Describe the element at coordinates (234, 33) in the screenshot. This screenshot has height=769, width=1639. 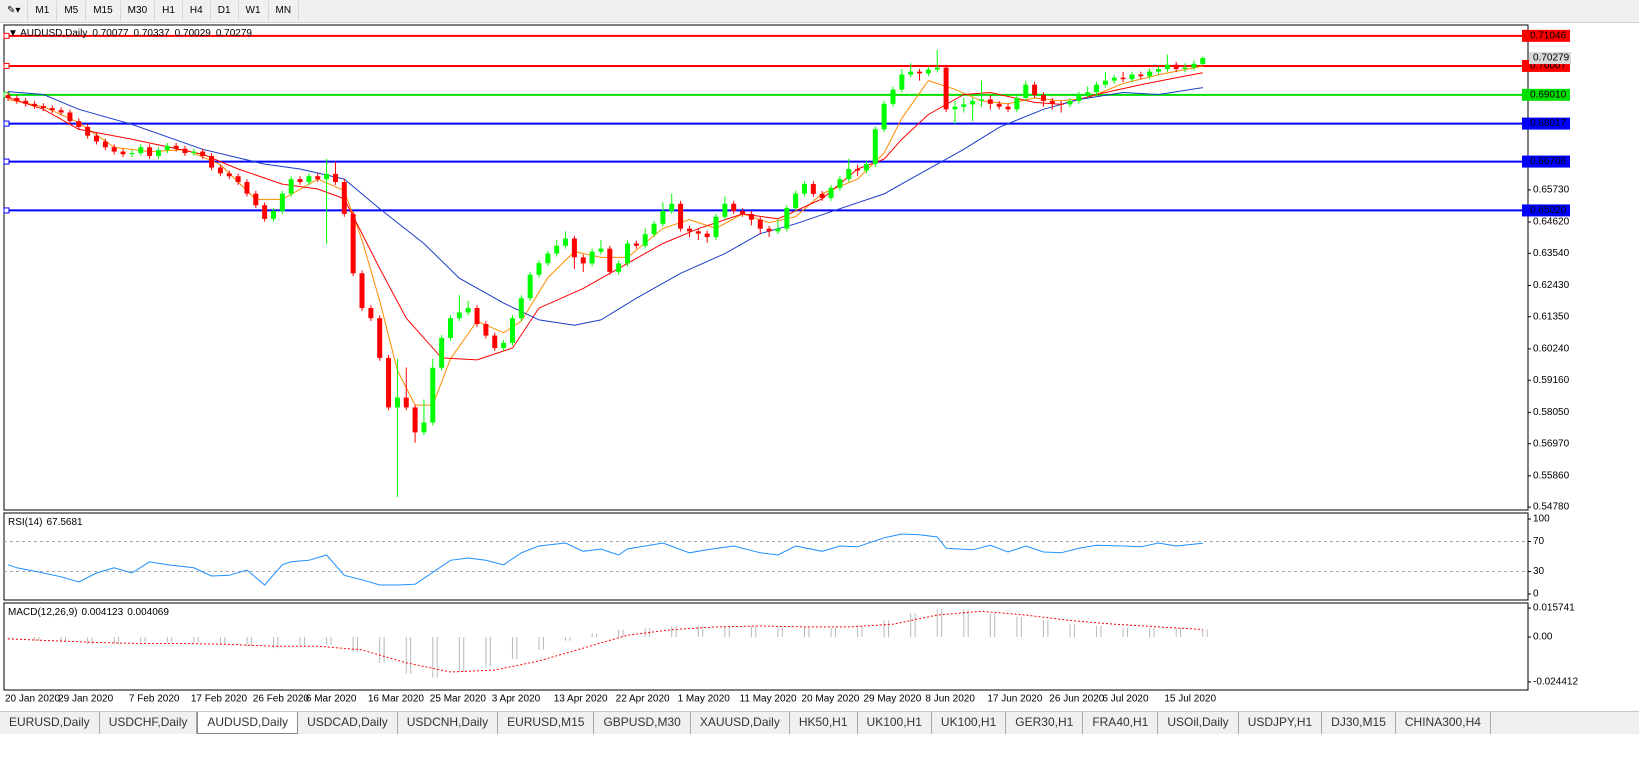
I see `ohlc-close: 0.70279` at that location.